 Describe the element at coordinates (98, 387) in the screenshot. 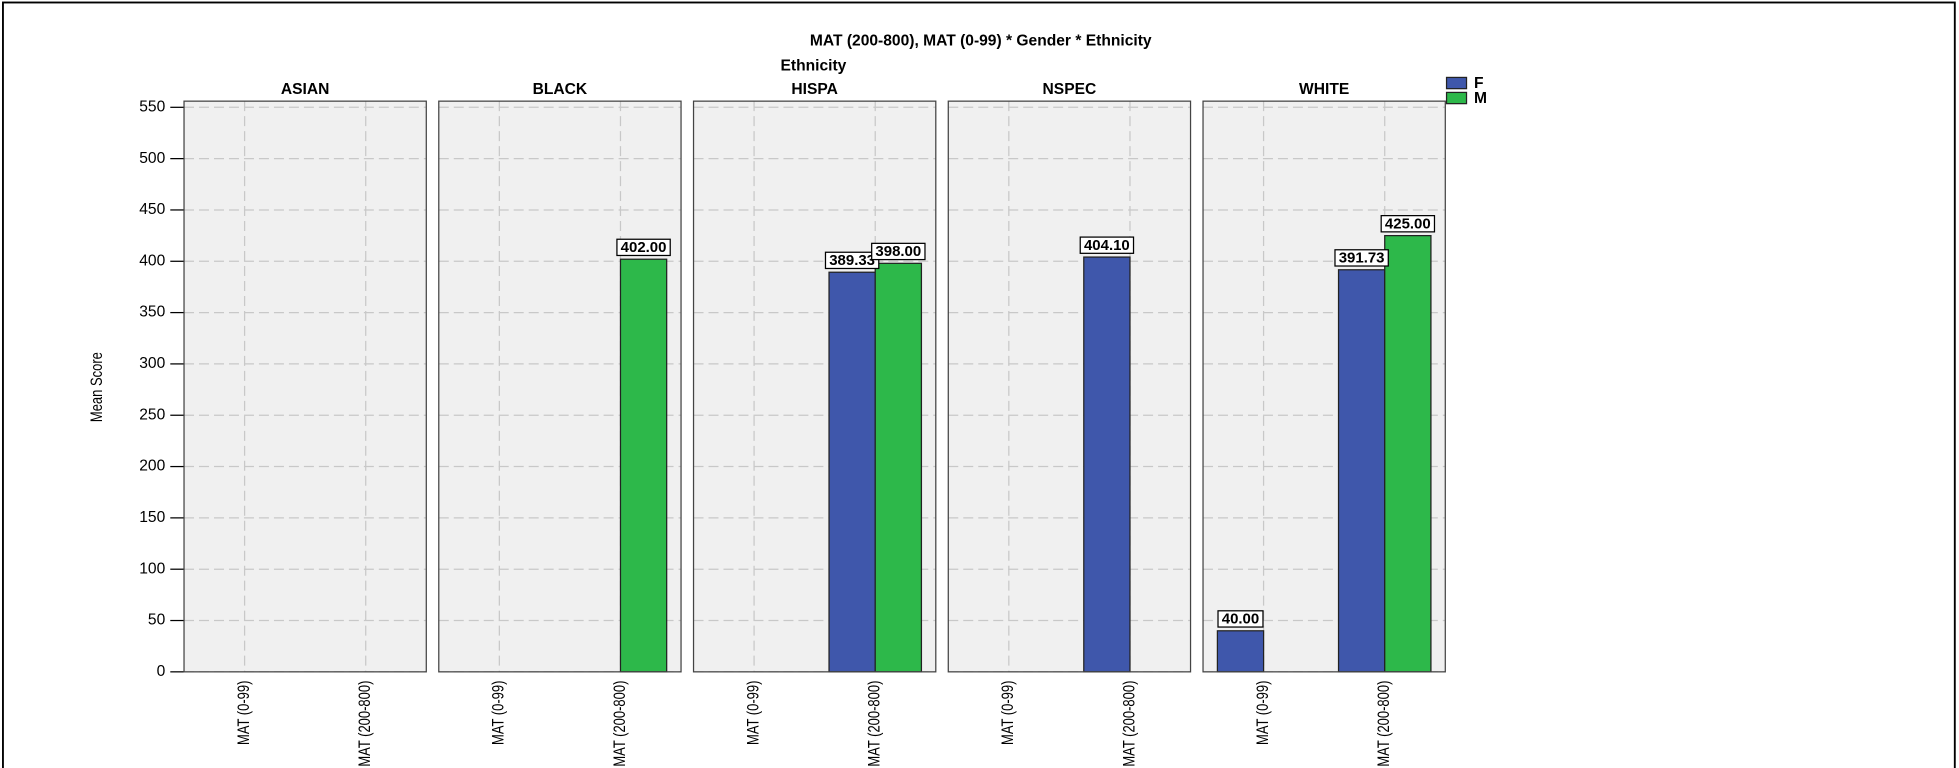

I see `y-axis-label: Mean Score` at that location.